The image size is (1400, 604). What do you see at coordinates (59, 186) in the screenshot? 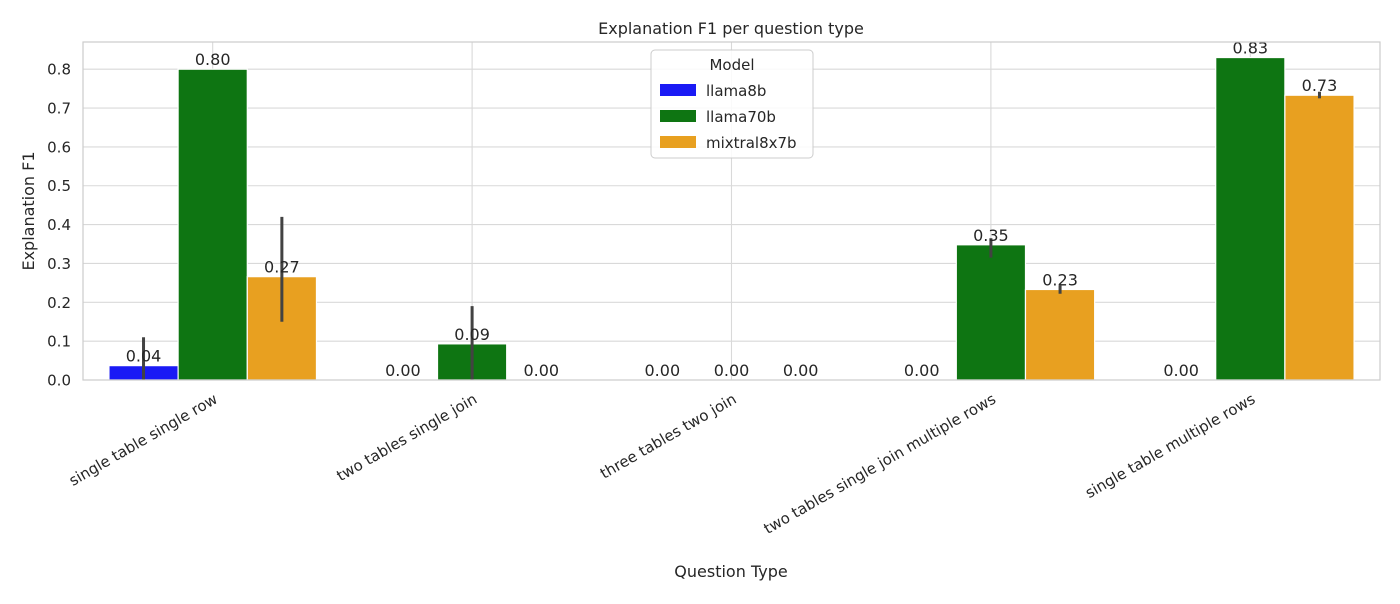
I see `y-tick-label: 0.5` at bounding box center [59, 186].